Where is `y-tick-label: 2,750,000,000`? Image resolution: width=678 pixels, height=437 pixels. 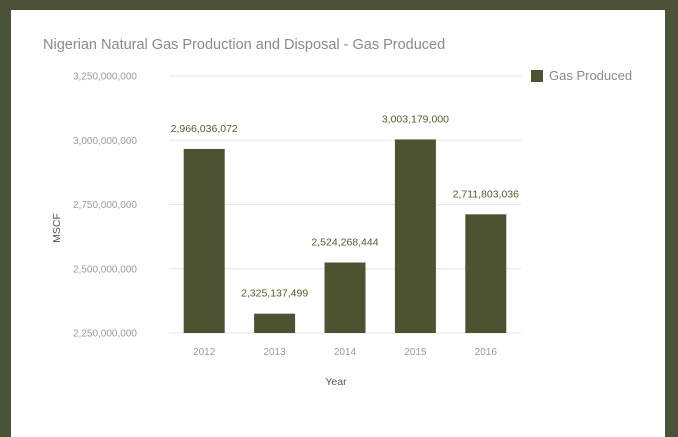 y-tick-label: 2,750,000,000 is located at coordinates (105, 205).